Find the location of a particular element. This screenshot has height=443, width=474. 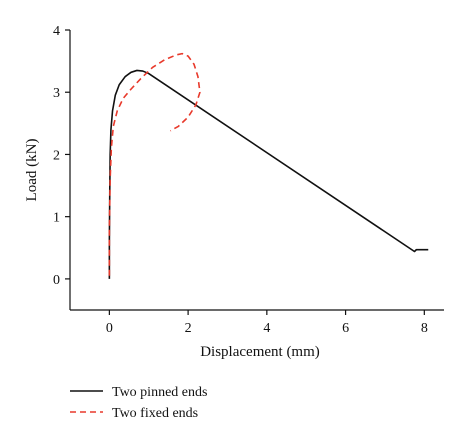

legend-label-pinned: Two pinned ends is located at coordinates (159, 392).